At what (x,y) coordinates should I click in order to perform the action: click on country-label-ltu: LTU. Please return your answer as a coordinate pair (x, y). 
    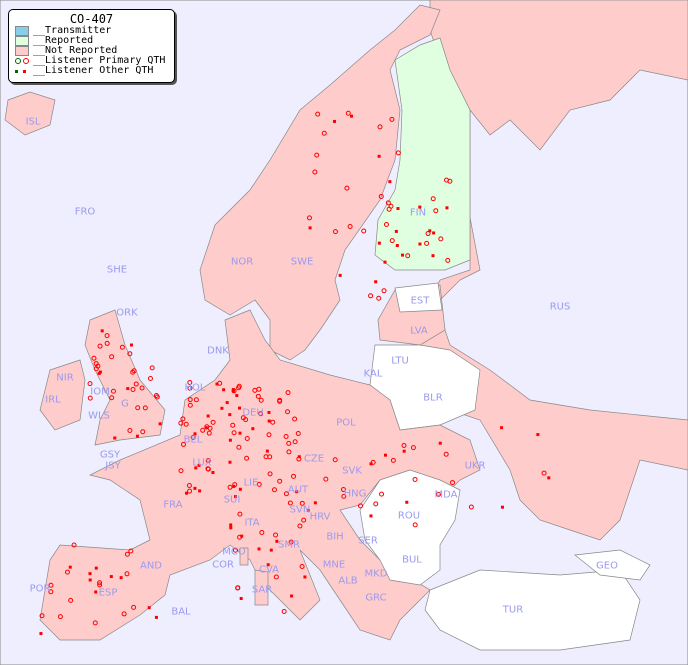
    Looking at the image, I should click on (400, 361).